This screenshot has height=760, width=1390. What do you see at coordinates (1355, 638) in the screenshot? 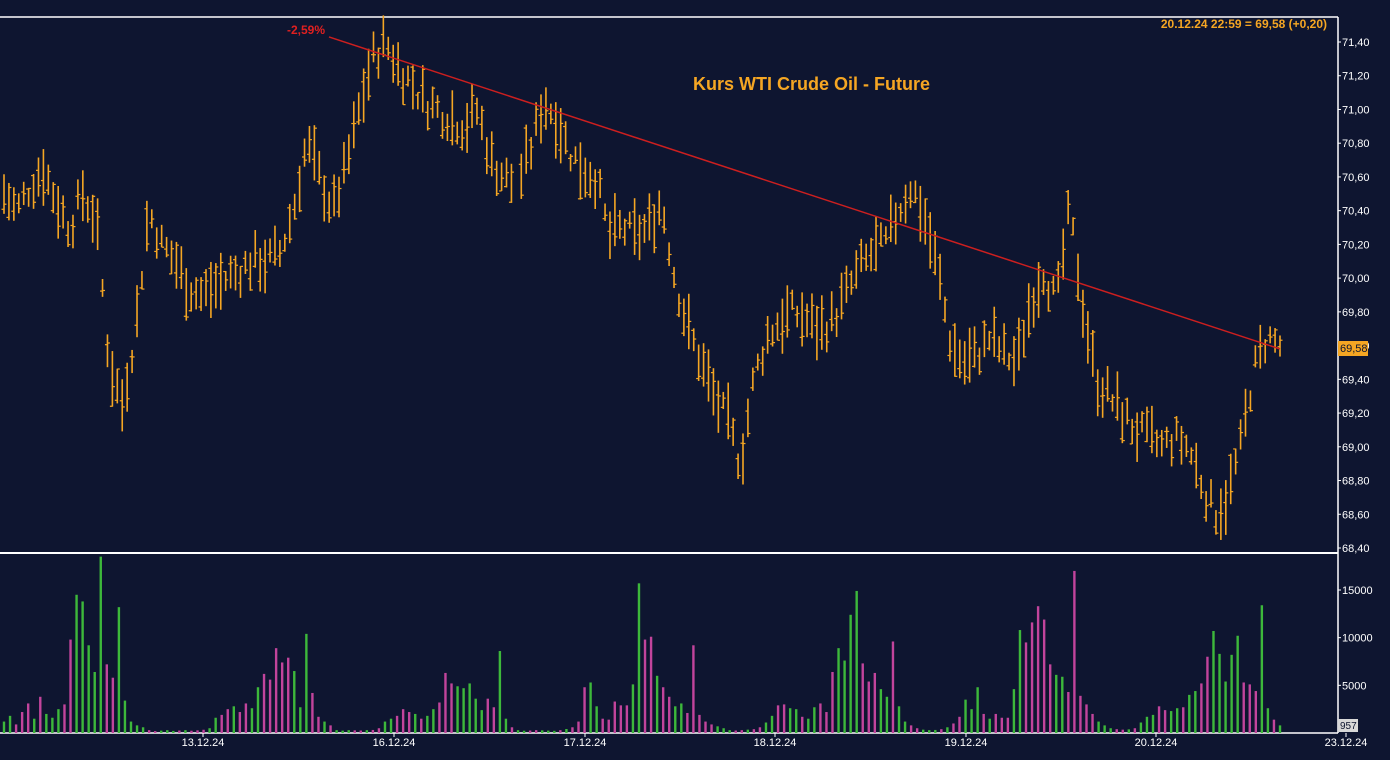
I see `volume-axis-ticks: 15000 10000 5000` at bounding box center [1355, 638].